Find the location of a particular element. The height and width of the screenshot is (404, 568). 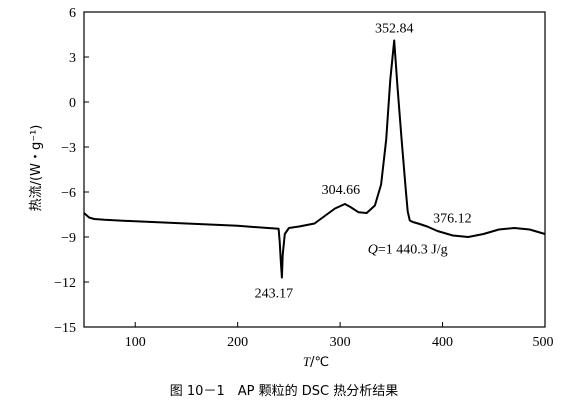

peak-label: 243.17 is located at coordinates (274, 294).